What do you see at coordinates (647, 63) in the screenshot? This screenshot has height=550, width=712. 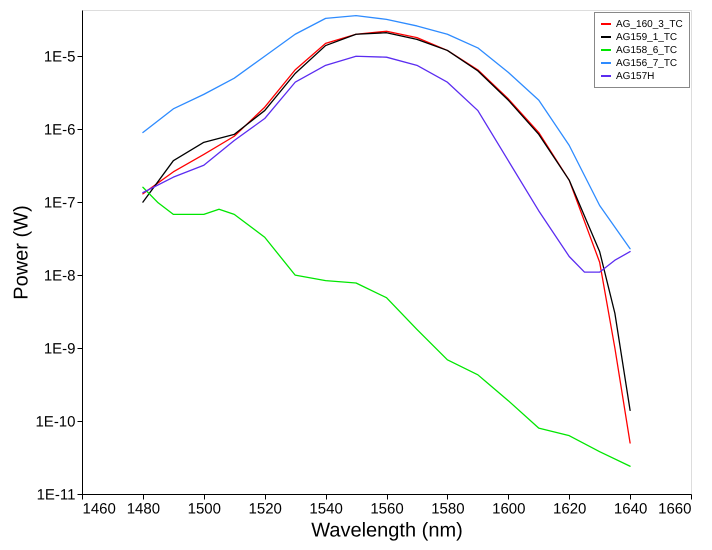 I see `legend-label: AG156_7_TC` at bounding box center [647, 63].